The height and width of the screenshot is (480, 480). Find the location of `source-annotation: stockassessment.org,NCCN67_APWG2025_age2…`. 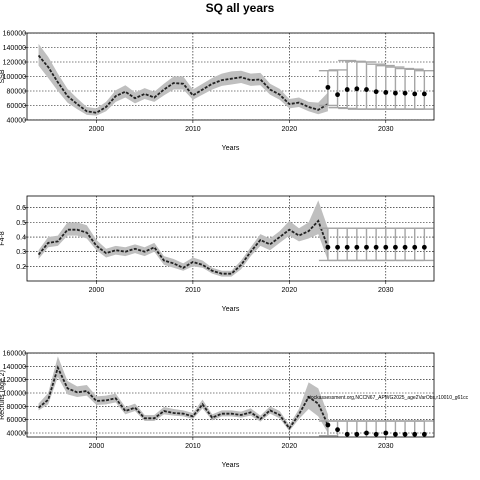

source-annotation: stockassessment.org,NCCN67_APWG2025_age2… is located at coordinates (388, 398).